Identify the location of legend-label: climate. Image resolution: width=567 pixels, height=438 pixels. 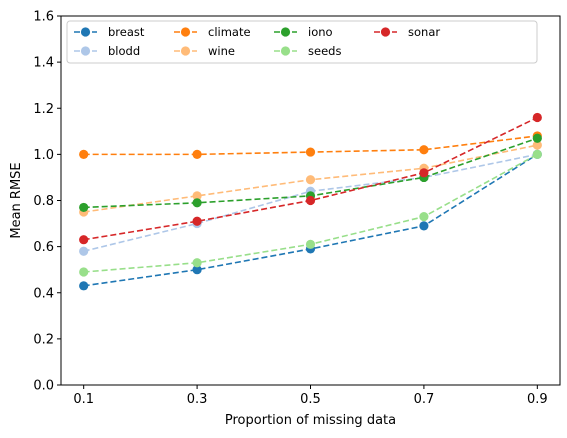
(229, 32).